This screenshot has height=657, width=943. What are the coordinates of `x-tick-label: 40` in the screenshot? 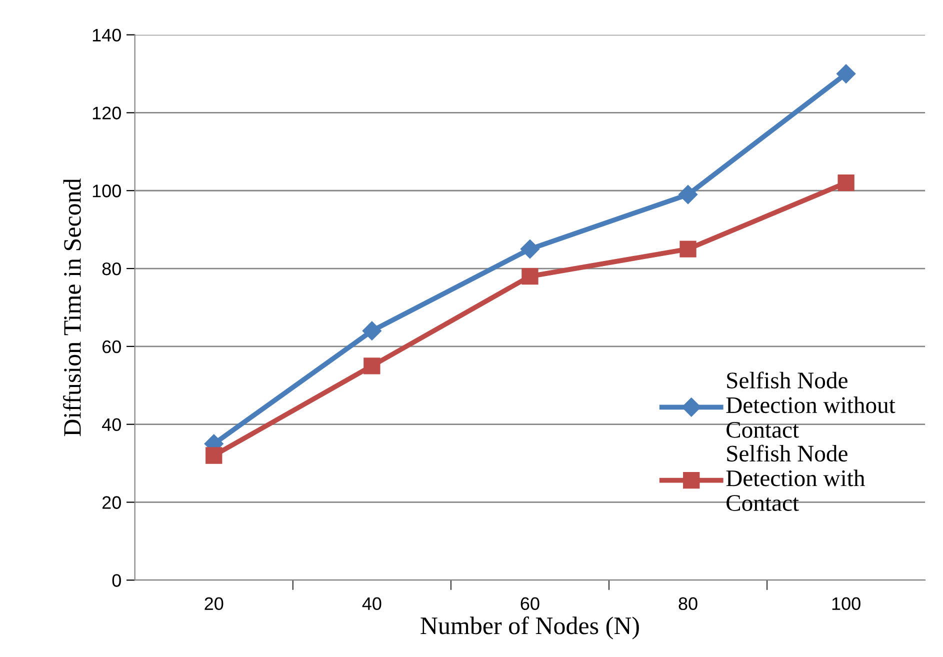 It's located at (372, 603).